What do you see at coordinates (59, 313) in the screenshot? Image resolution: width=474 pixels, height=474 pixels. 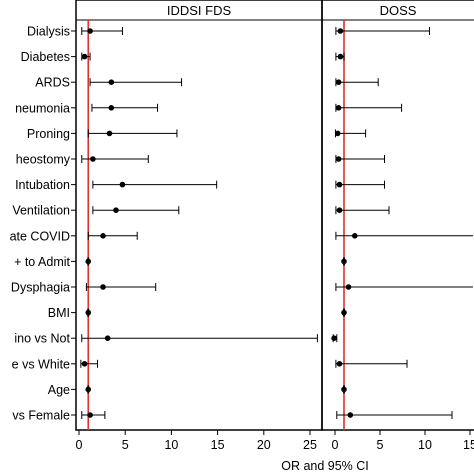 I see `category-label: BMI` at bounding box center [59, 313].